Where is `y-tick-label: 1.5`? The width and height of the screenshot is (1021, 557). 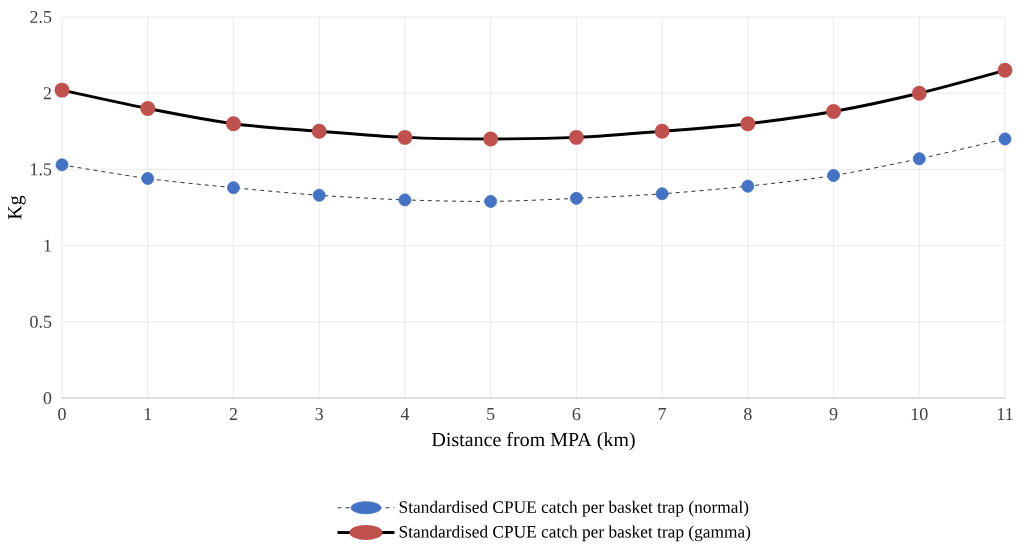
y-tick-label: 1.5 is located at coordinates (41, 169).